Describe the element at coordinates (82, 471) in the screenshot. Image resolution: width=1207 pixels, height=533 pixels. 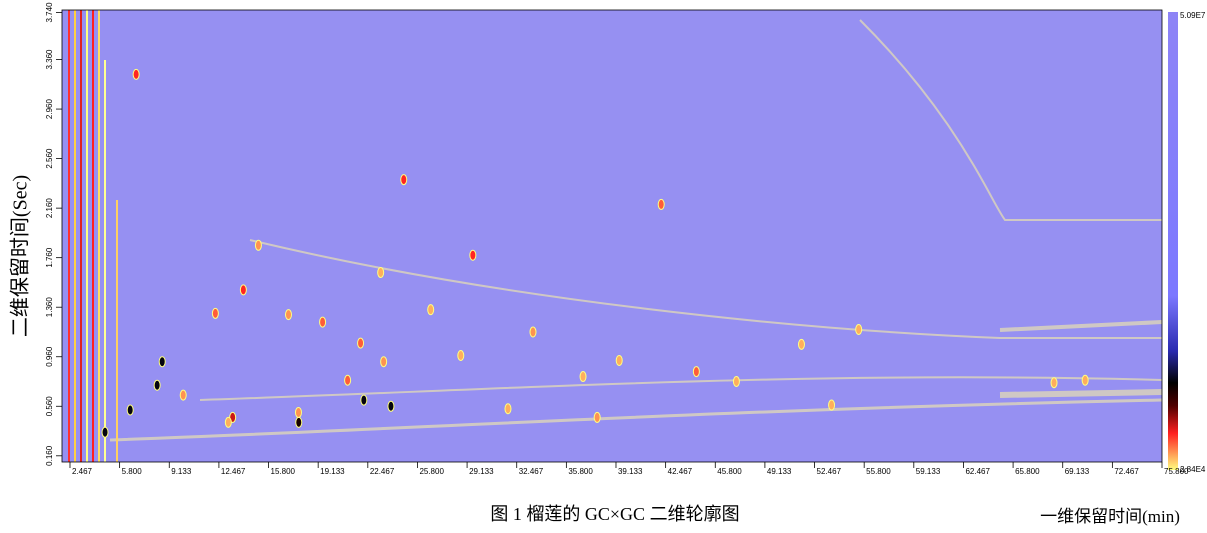
I see `x-tick-label: 2.467` at that location.